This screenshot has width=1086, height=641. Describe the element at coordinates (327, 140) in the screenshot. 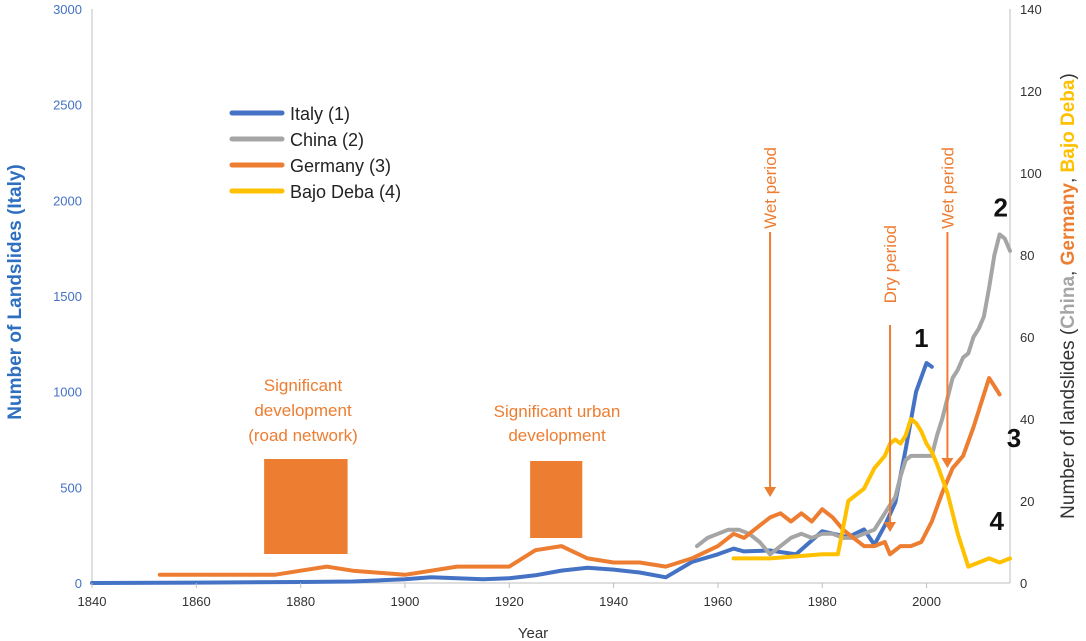

I see `legend-label: China (2)` at that location.